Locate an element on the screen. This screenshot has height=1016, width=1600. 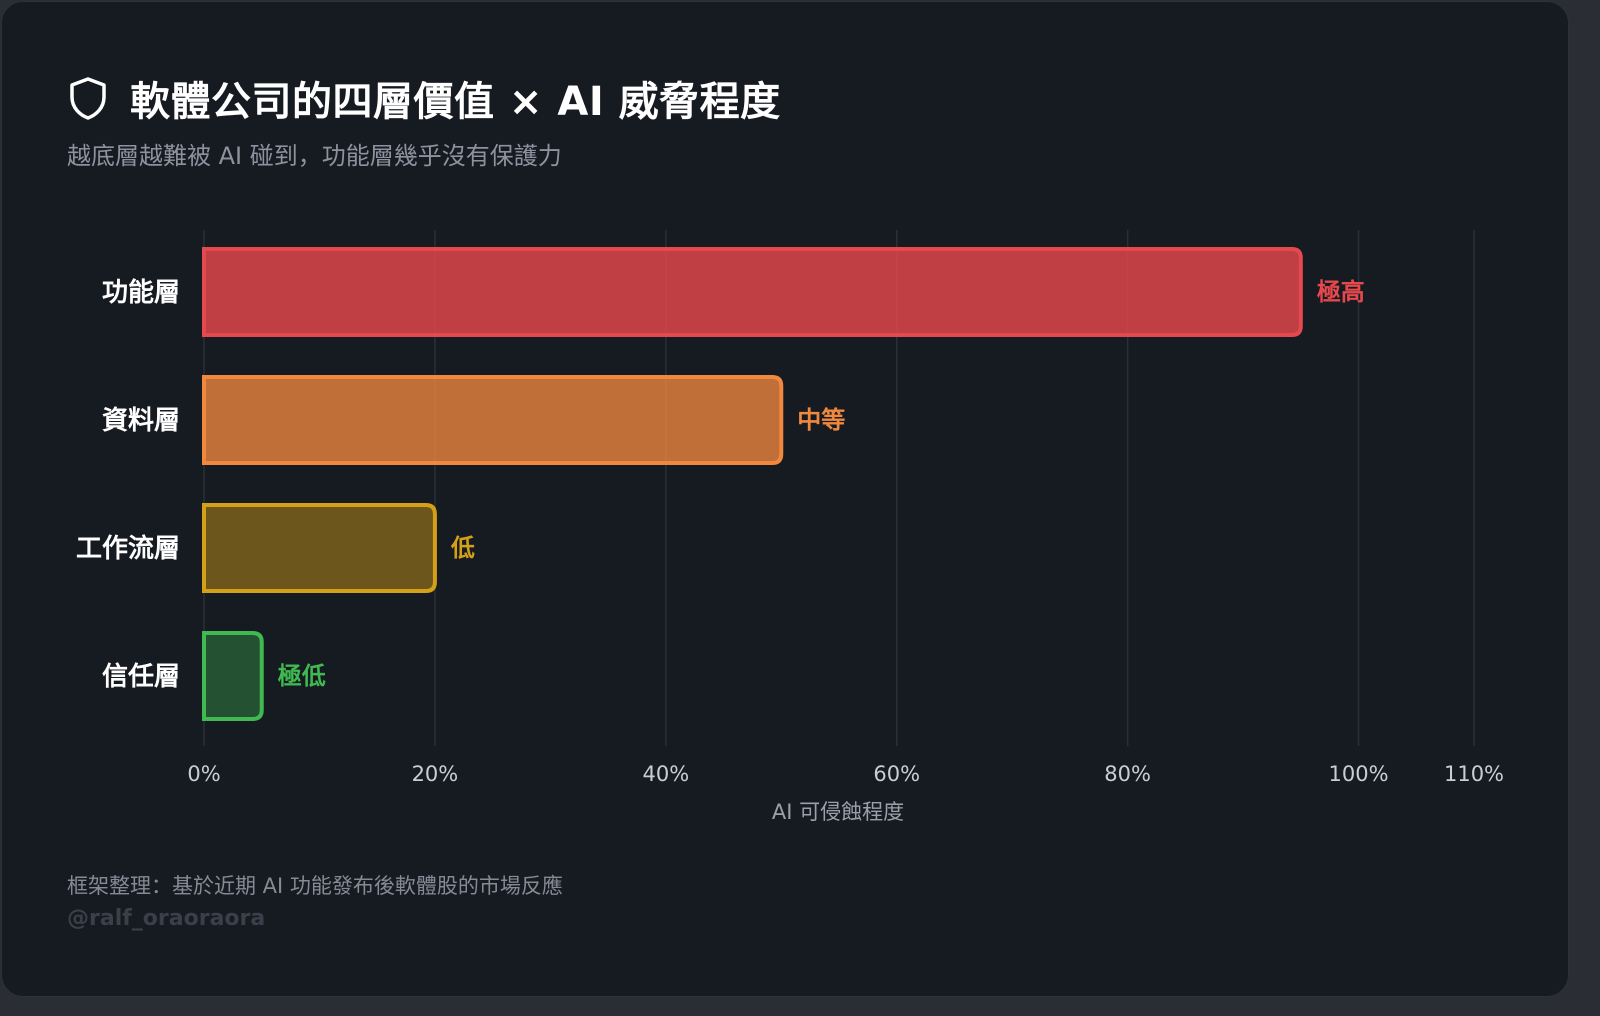
category-label: 功能層 is located at coordinates (141, 292).